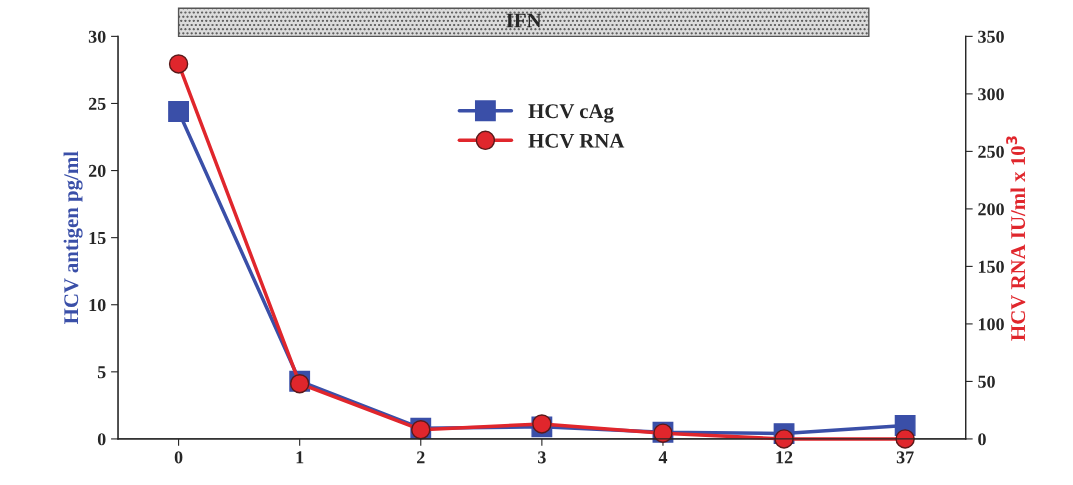 The height and width of the screenshot is (485, 1073). I want to click on y-tick-label: 10, so click(97, 305).